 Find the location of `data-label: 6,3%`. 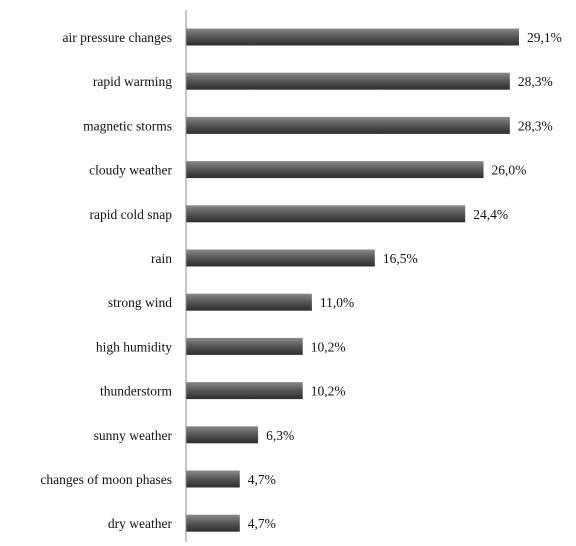

data-label: 6,3% is located at coordinates (280, 435).